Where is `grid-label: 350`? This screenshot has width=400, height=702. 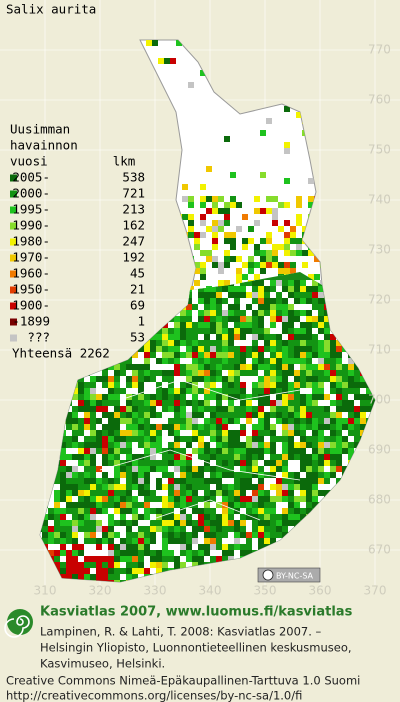 grid-label: 350 is located at coordinates (265, 591).